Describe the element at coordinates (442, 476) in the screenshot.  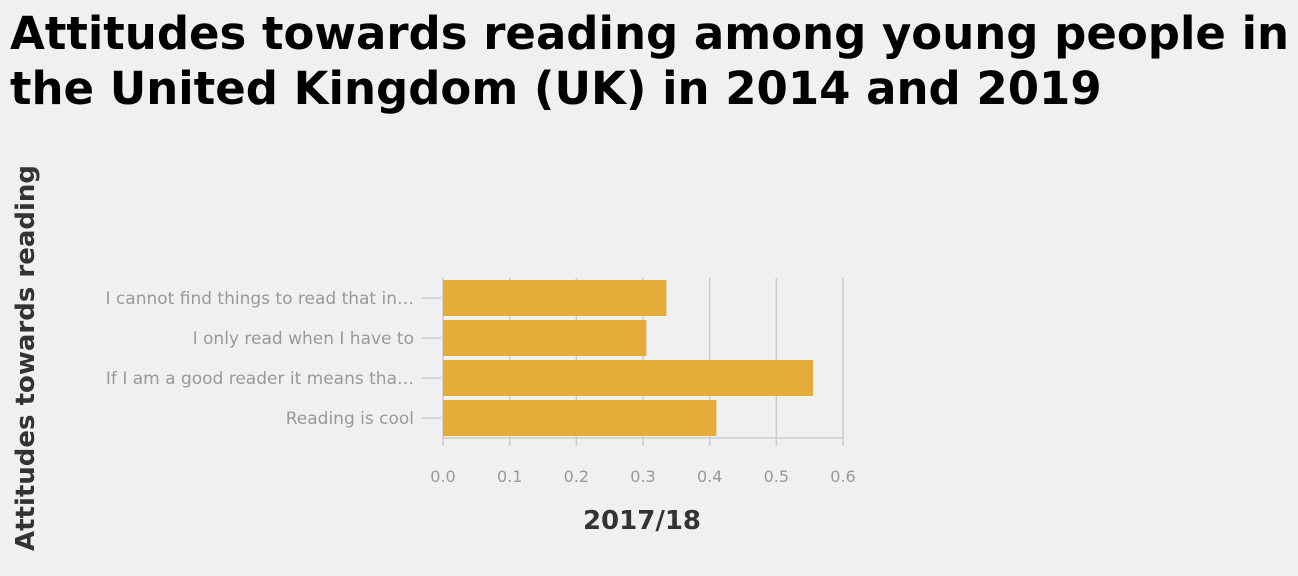
I see `x-tick-label: 0.0` at that location.